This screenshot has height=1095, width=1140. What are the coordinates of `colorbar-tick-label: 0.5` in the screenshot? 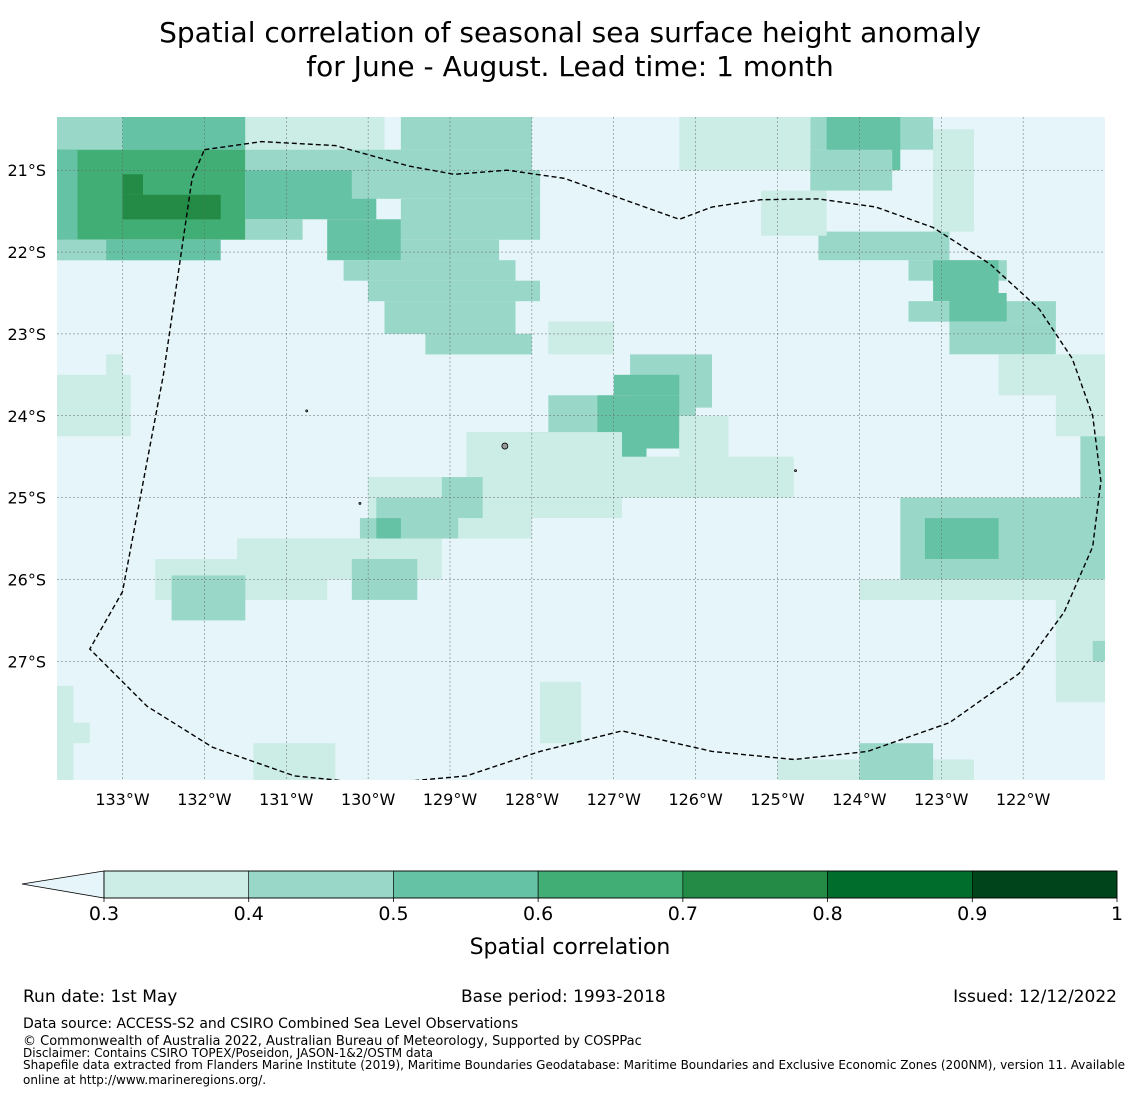 It's located at (393, 914).